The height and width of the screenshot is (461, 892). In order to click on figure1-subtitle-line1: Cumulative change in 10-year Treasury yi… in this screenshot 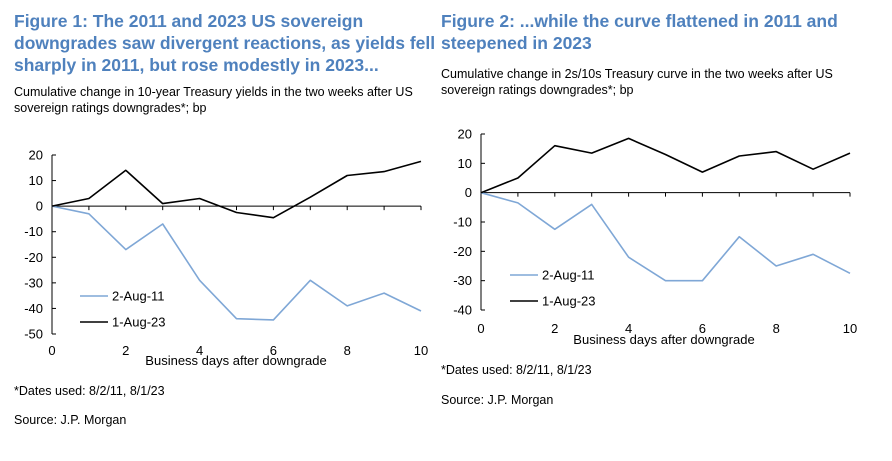, I will do `click(213, 92)`.